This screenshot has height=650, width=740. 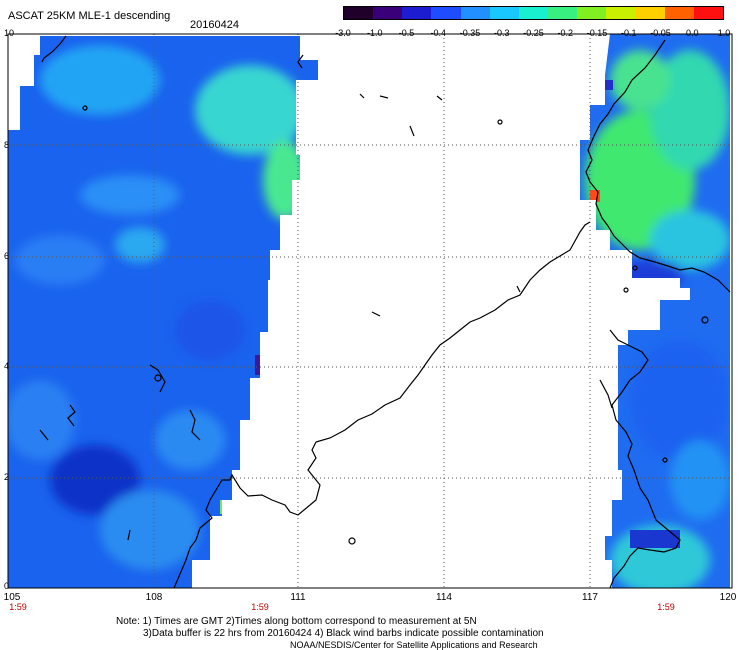 What do you see at coordinates (154, 597) in the screenshot?
I see `x-label-108: 108` at bounding box center [154, 597].